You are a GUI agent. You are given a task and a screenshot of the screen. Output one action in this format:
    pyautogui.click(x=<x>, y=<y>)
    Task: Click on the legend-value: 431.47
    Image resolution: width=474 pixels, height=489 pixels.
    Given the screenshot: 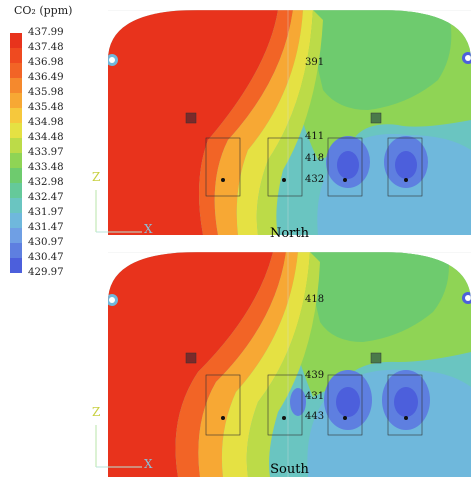 What is the action you would take?
    pyautogui.click(x=46, y=227)
    